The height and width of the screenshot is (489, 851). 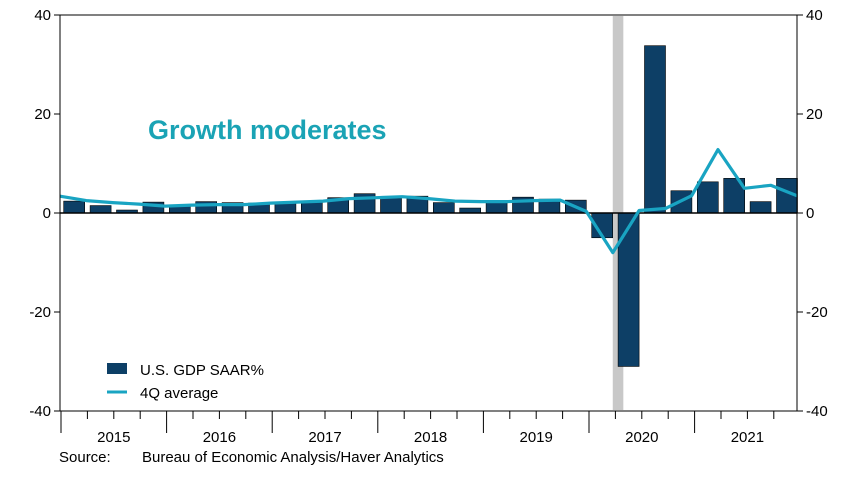 What do you see at coordinates (40, 312) in the screenshot?
I see `left-y-tick-label: -20` at bounding box center [40, 312].